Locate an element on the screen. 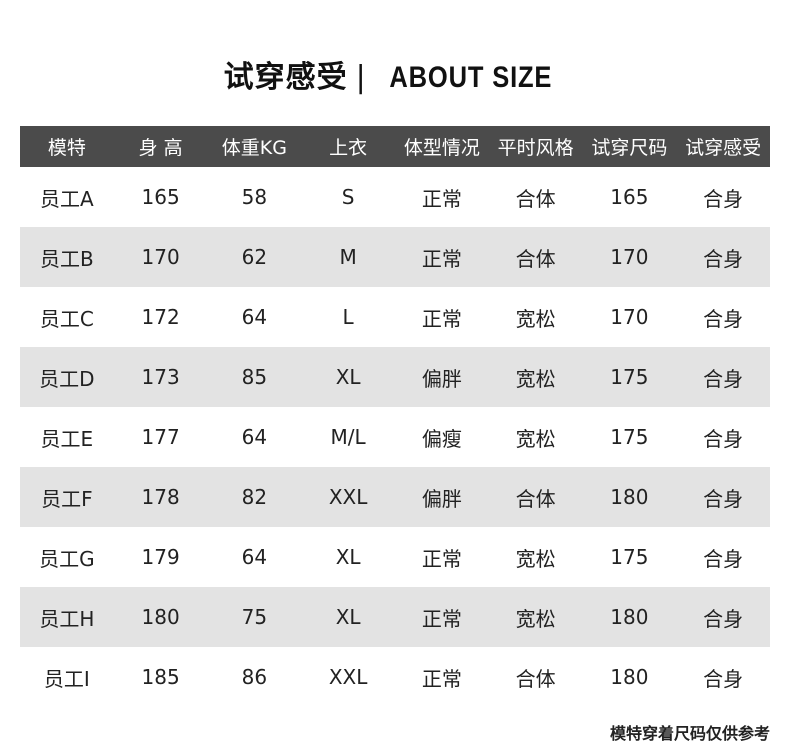 This screenshot has height=745, width=790. cell-height: 180 is located at coordinates (160, 617).